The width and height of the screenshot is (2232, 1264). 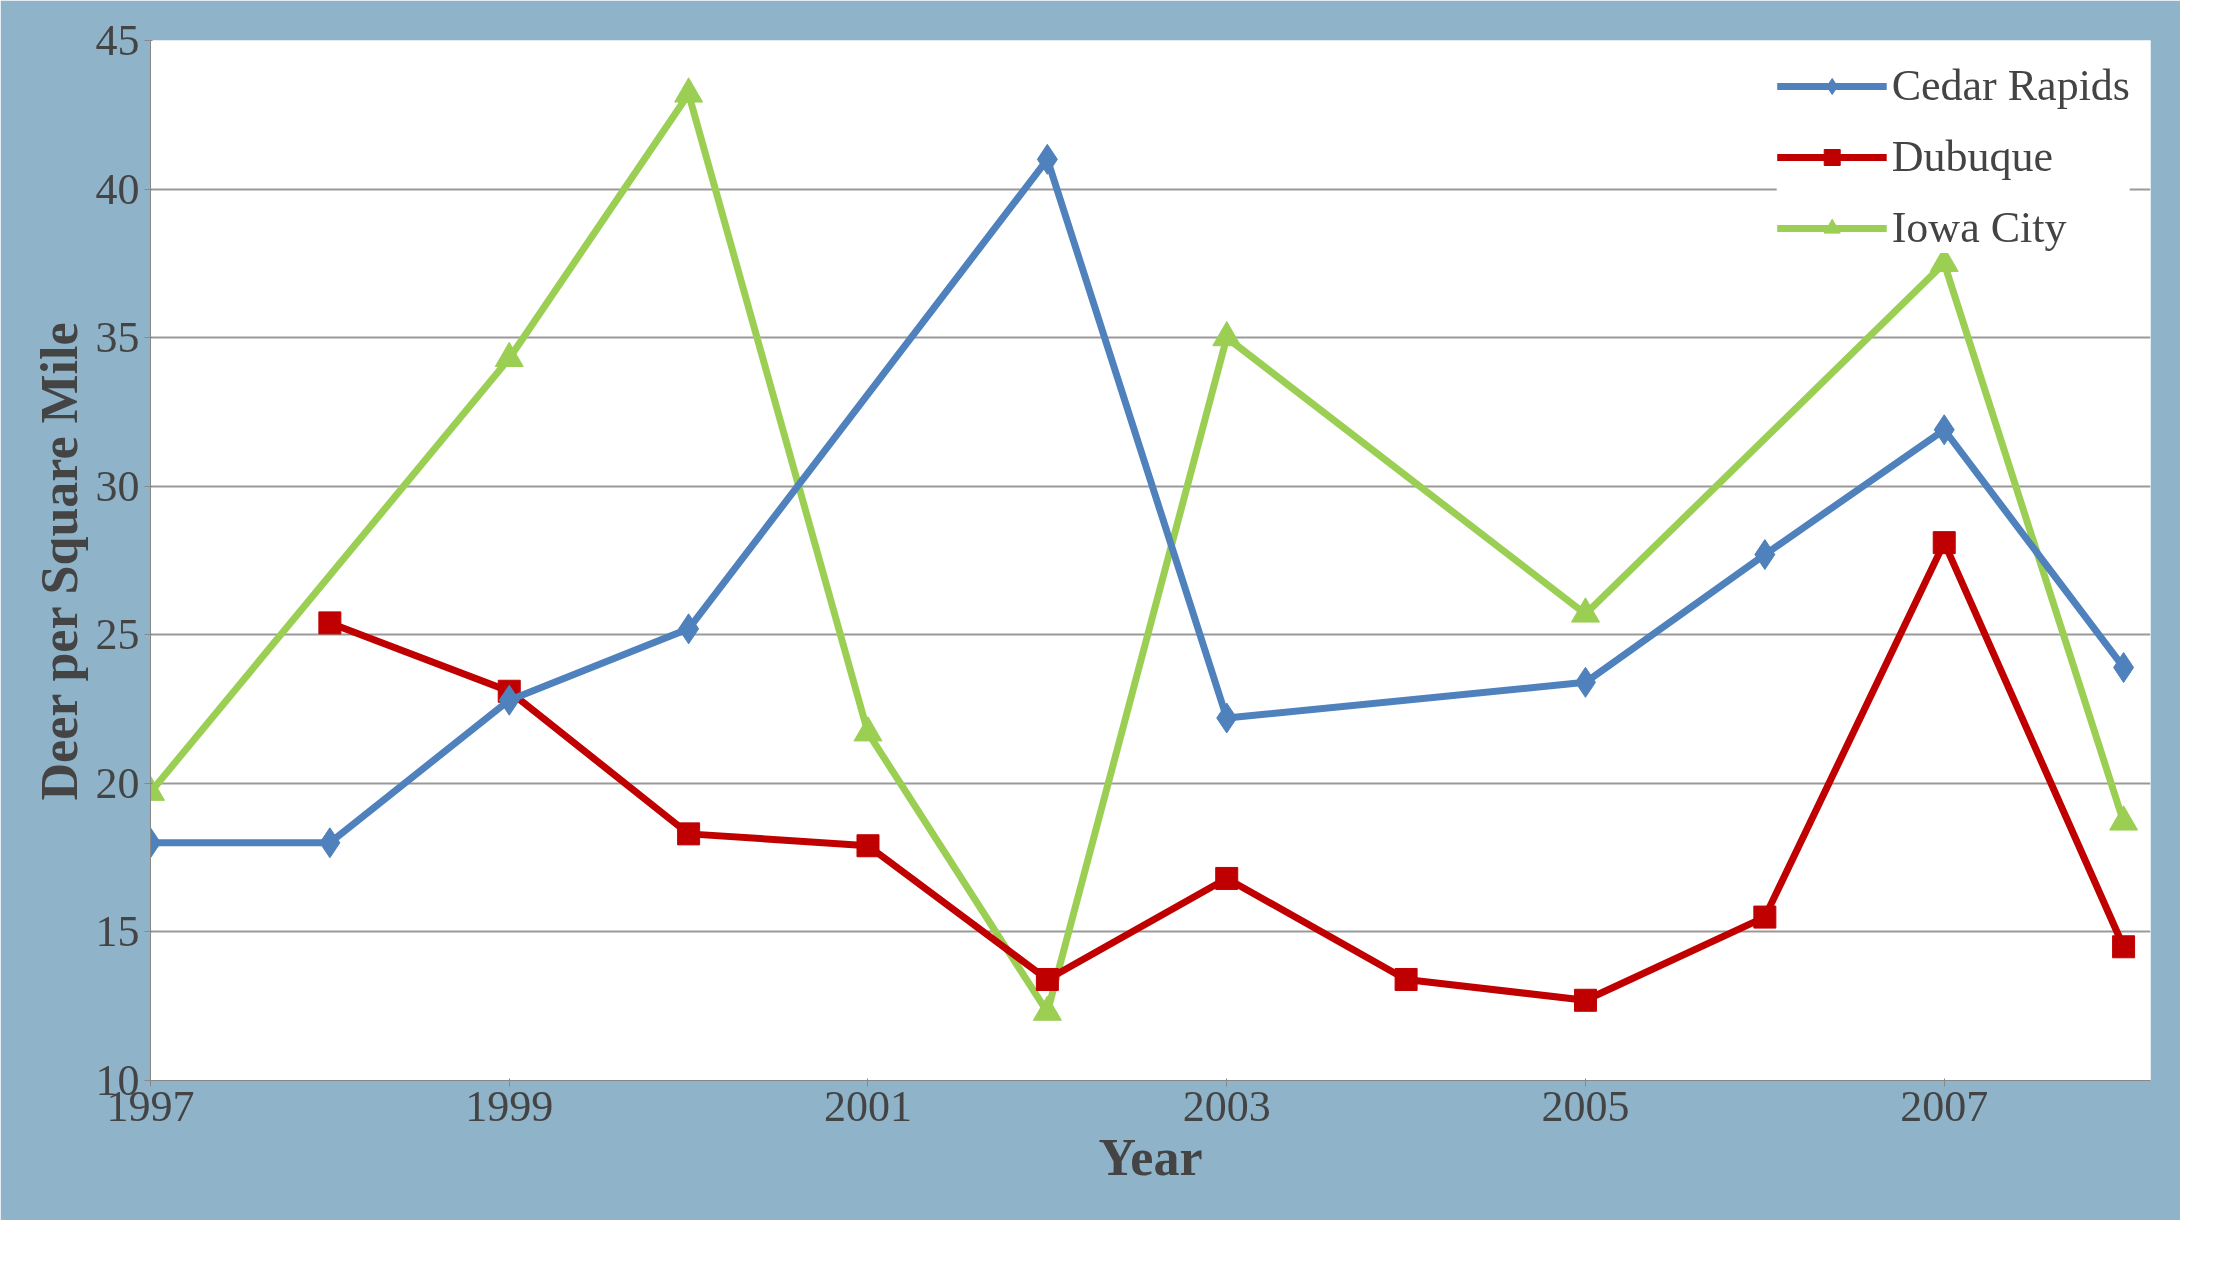 I want to click on y-tick-label: 40, so click(x=117, y=189).